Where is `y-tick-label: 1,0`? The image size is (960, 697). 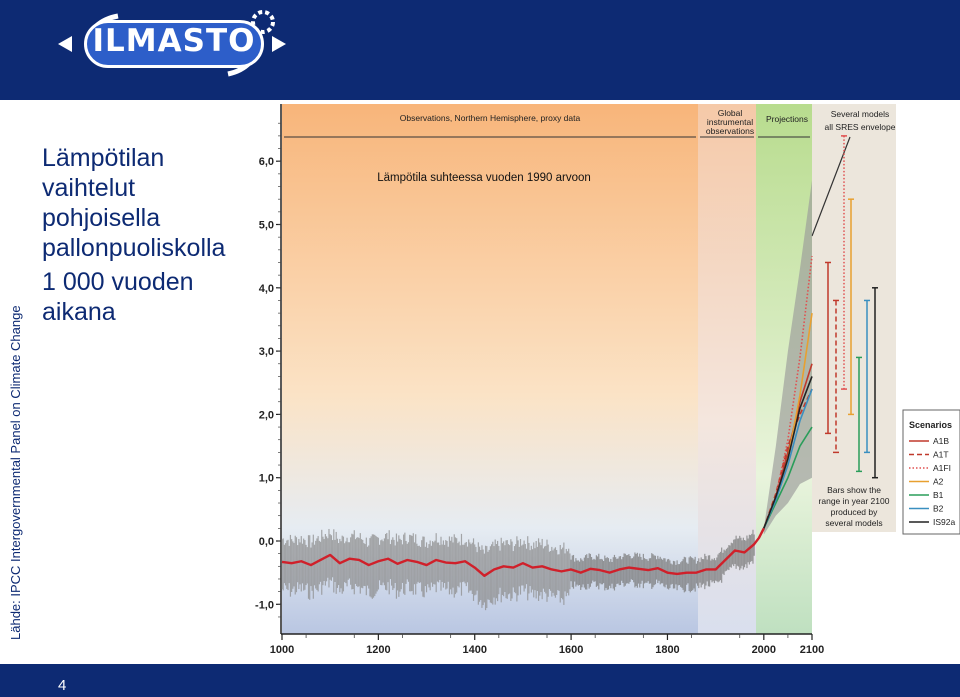
y-tick-label: 1,0 is located at coordinates (266, 479).